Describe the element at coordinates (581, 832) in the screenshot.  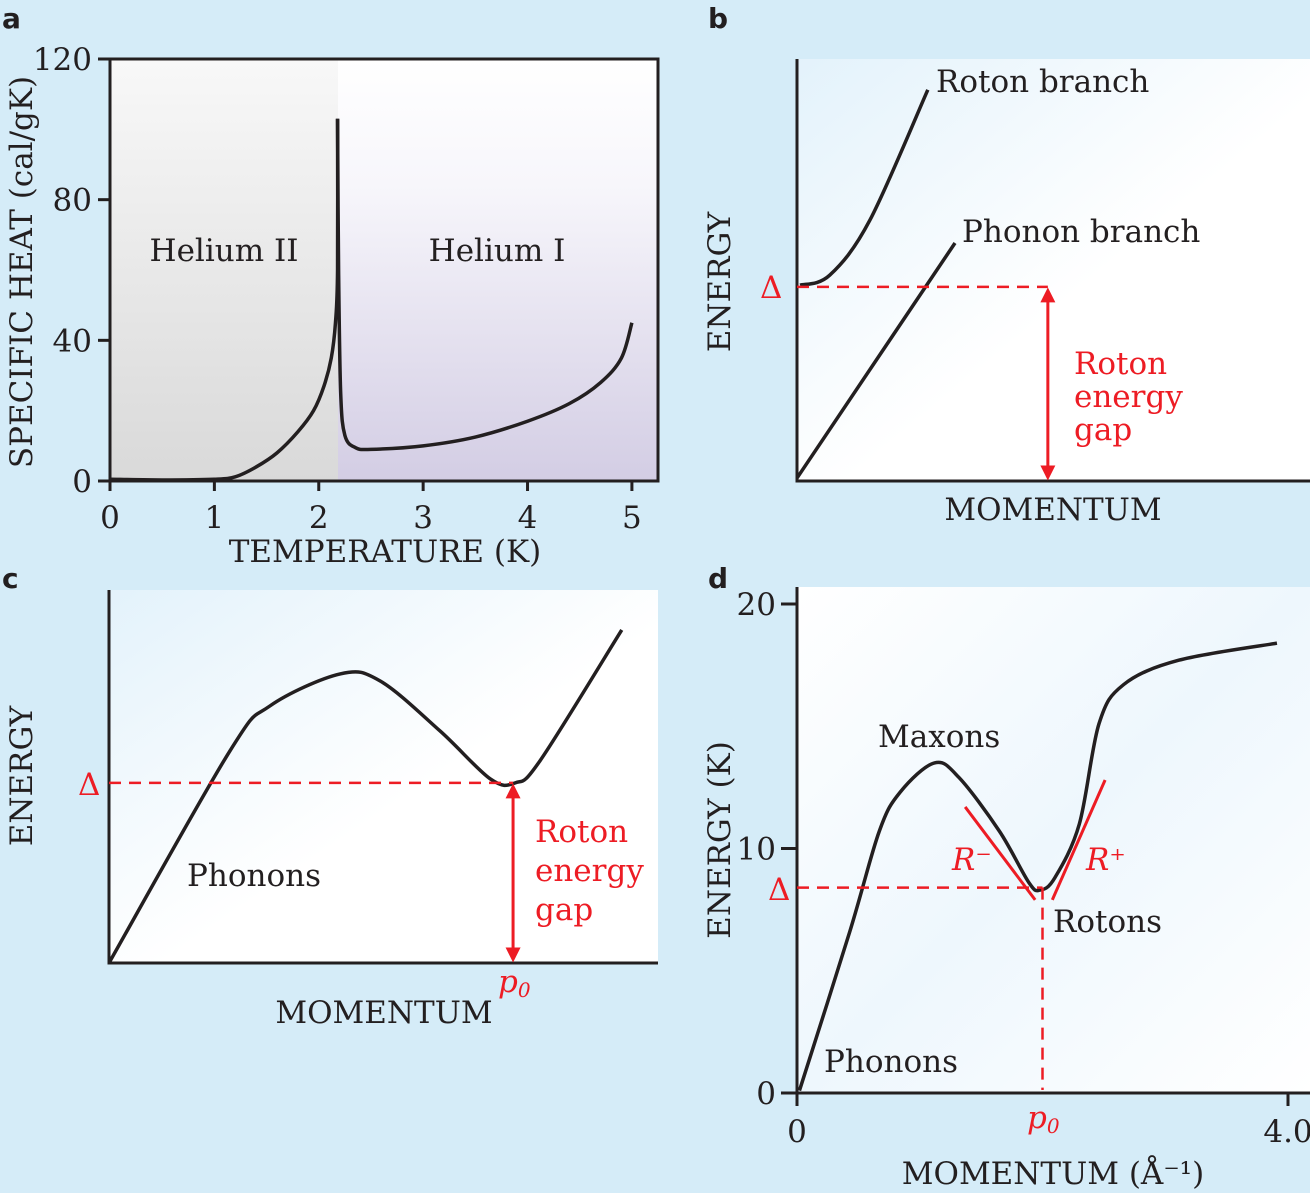
I see `gap-label-c-1: Roton` at that location.